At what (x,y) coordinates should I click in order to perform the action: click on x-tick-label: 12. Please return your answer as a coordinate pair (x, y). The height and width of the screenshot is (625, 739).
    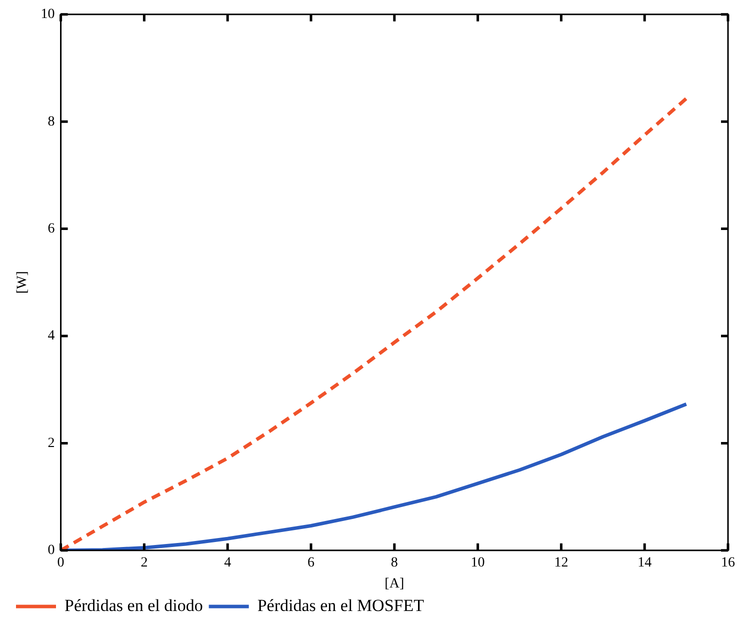
    Looking at the image, I should click on (561, 562).